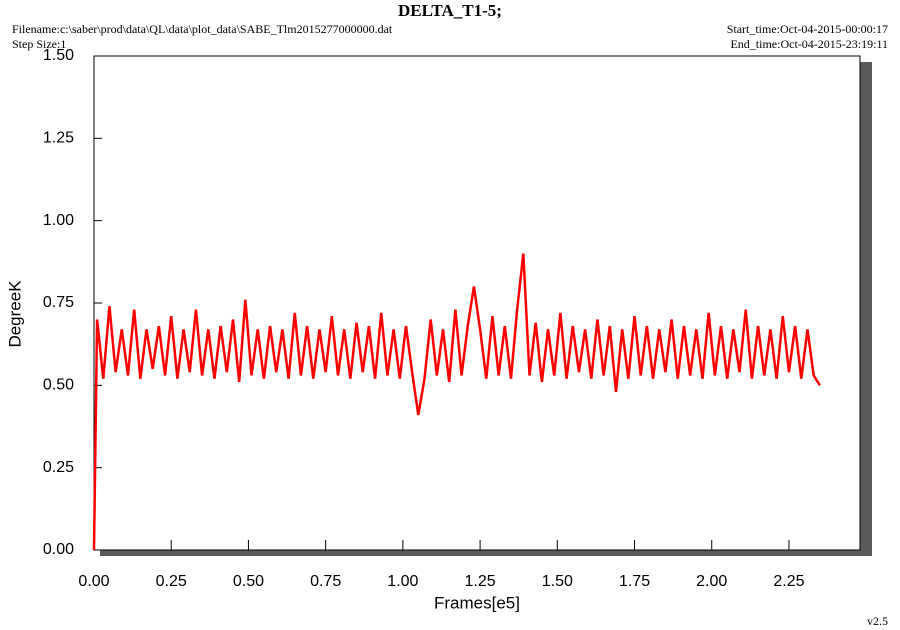  I want to click on y-tick-label: 1.00, so click(58, 220).